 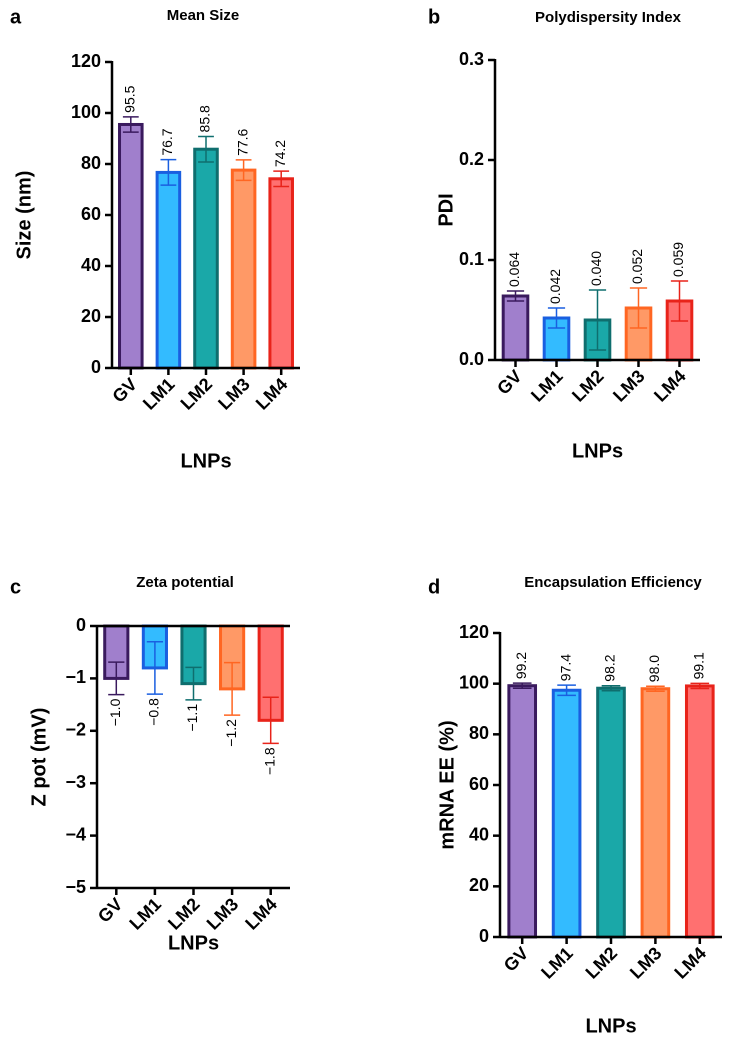 I want to click on value-label: −1.1, so click(x=192, y=718).